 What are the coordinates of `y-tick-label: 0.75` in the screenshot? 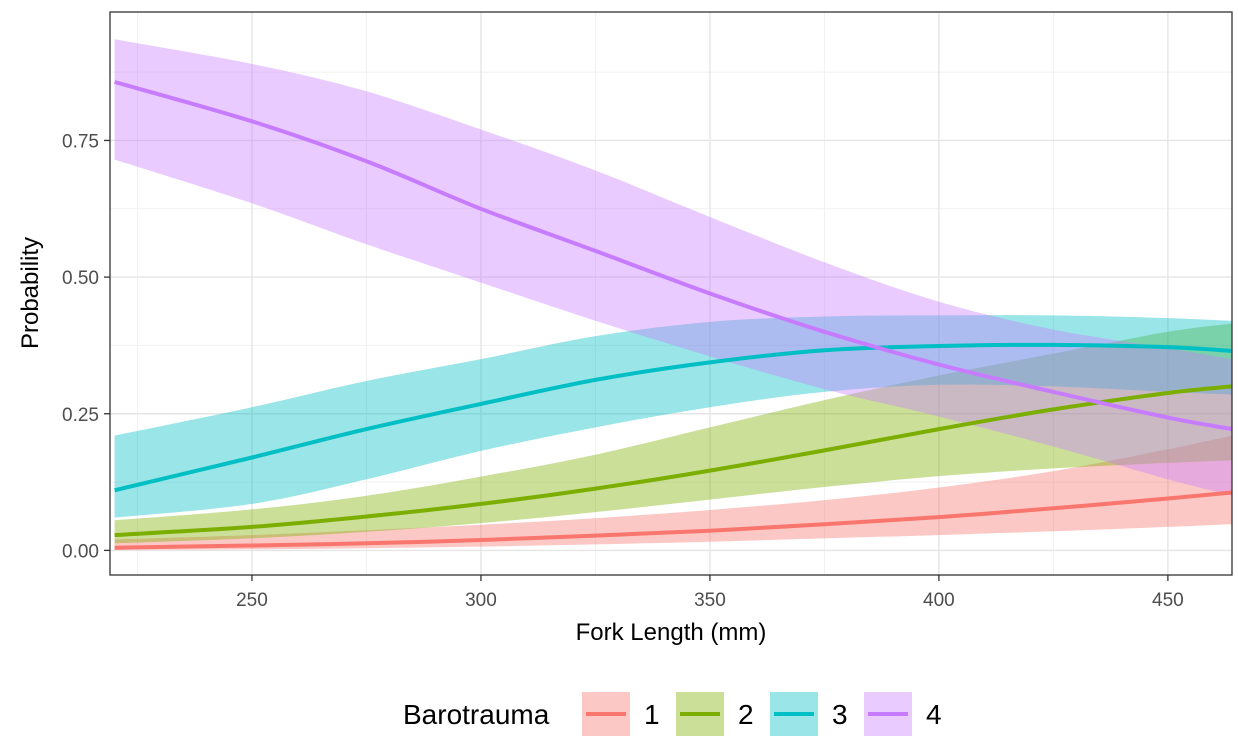 It's located at (80, 141).